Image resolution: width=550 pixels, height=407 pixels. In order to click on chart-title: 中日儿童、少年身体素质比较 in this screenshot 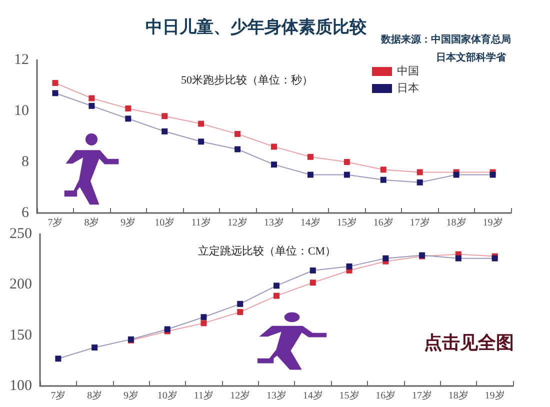, I will do `click(257, 28)`.